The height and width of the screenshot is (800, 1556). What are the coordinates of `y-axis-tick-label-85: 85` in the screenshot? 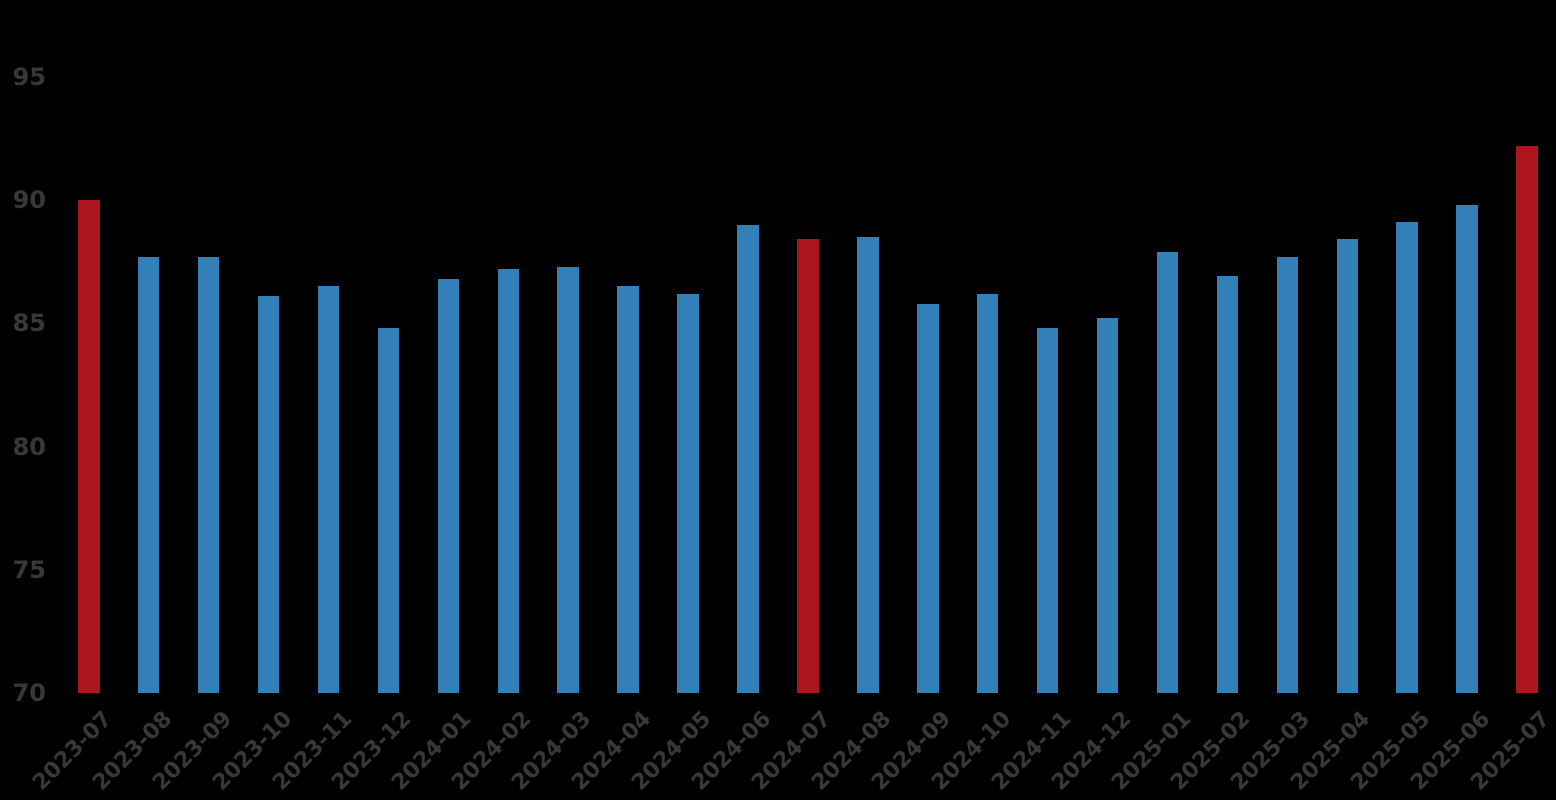 It's located at (29, 323).